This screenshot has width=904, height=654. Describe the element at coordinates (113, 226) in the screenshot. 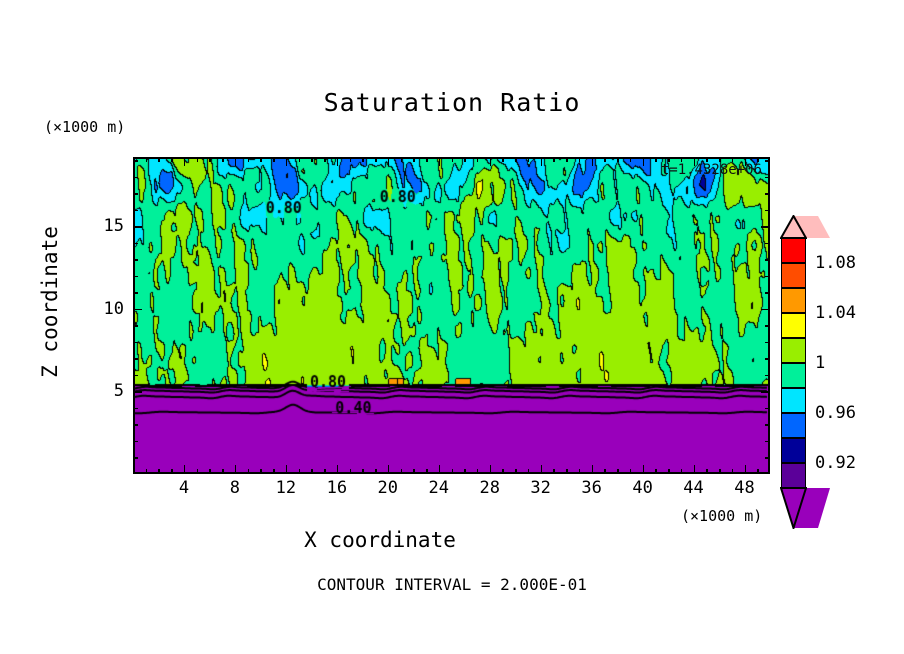

I see `y-tick-label: 15` at that location.